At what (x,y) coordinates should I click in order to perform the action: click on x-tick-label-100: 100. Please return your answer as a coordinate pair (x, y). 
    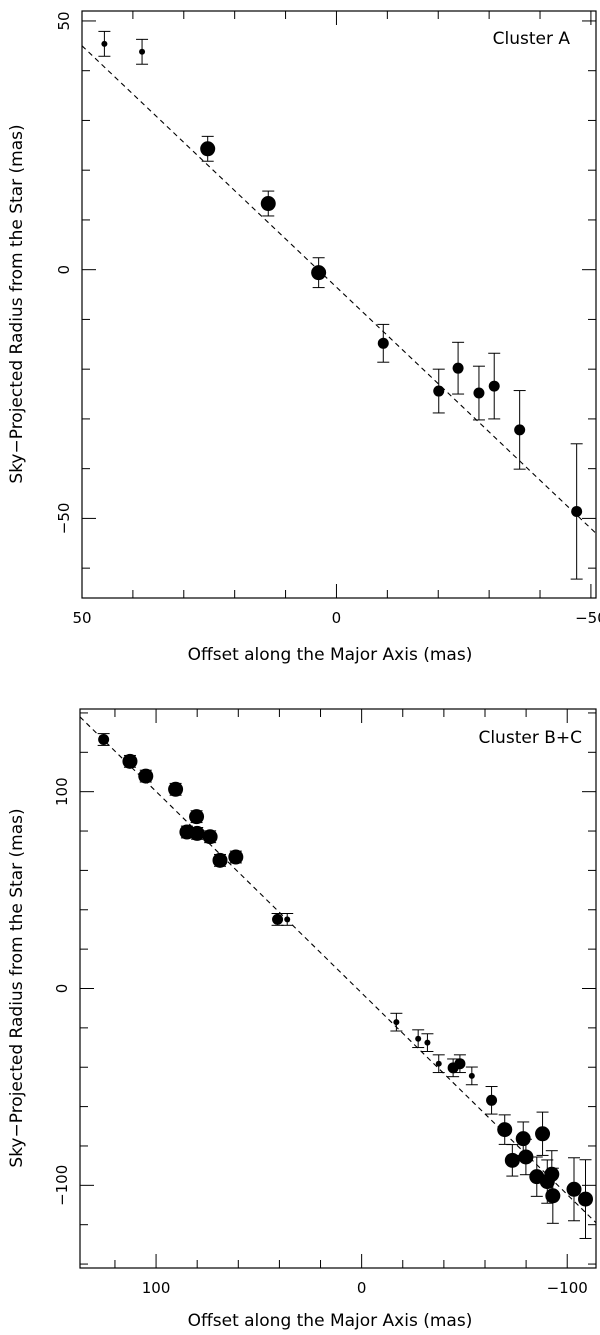
    Looking at the image, I should click on (156, 1288).